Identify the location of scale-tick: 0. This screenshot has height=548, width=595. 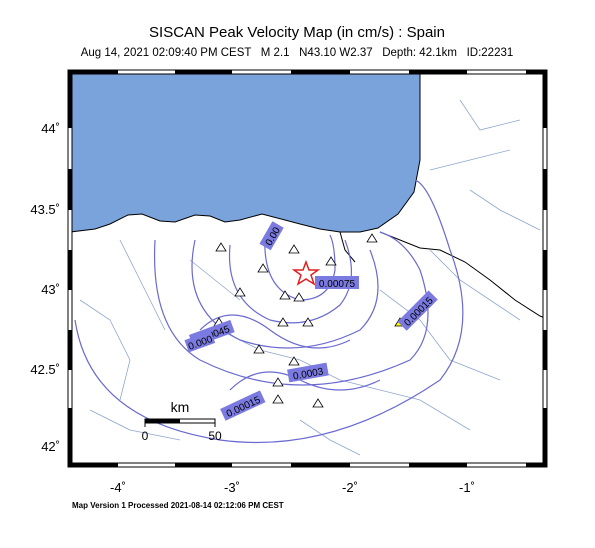
(145, 436).